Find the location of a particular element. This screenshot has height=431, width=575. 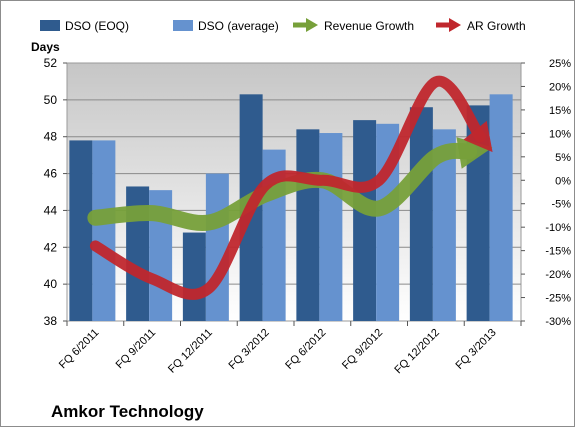

left-tick-label: 46 is located at coordinates (51, 174).